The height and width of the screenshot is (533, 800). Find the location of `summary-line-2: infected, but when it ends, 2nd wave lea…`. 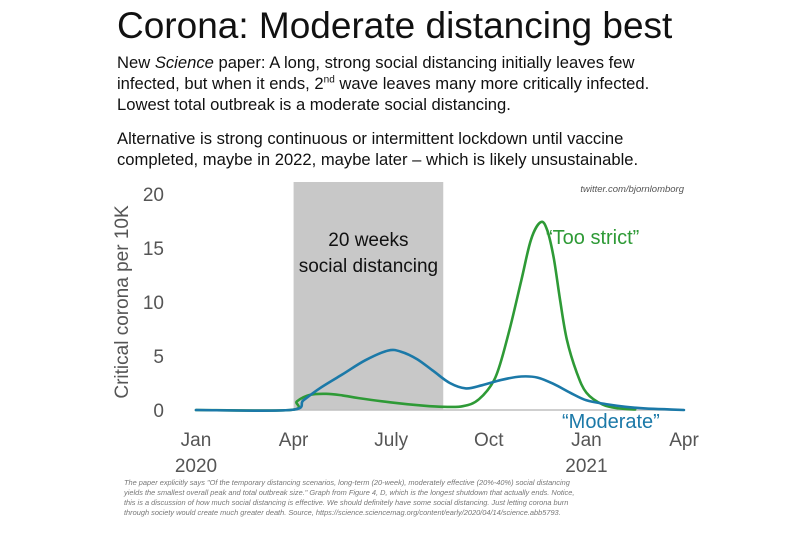

summary-line-2: infected, but when it ends, 2nd wave lea… is located at coordinates (383, 83).